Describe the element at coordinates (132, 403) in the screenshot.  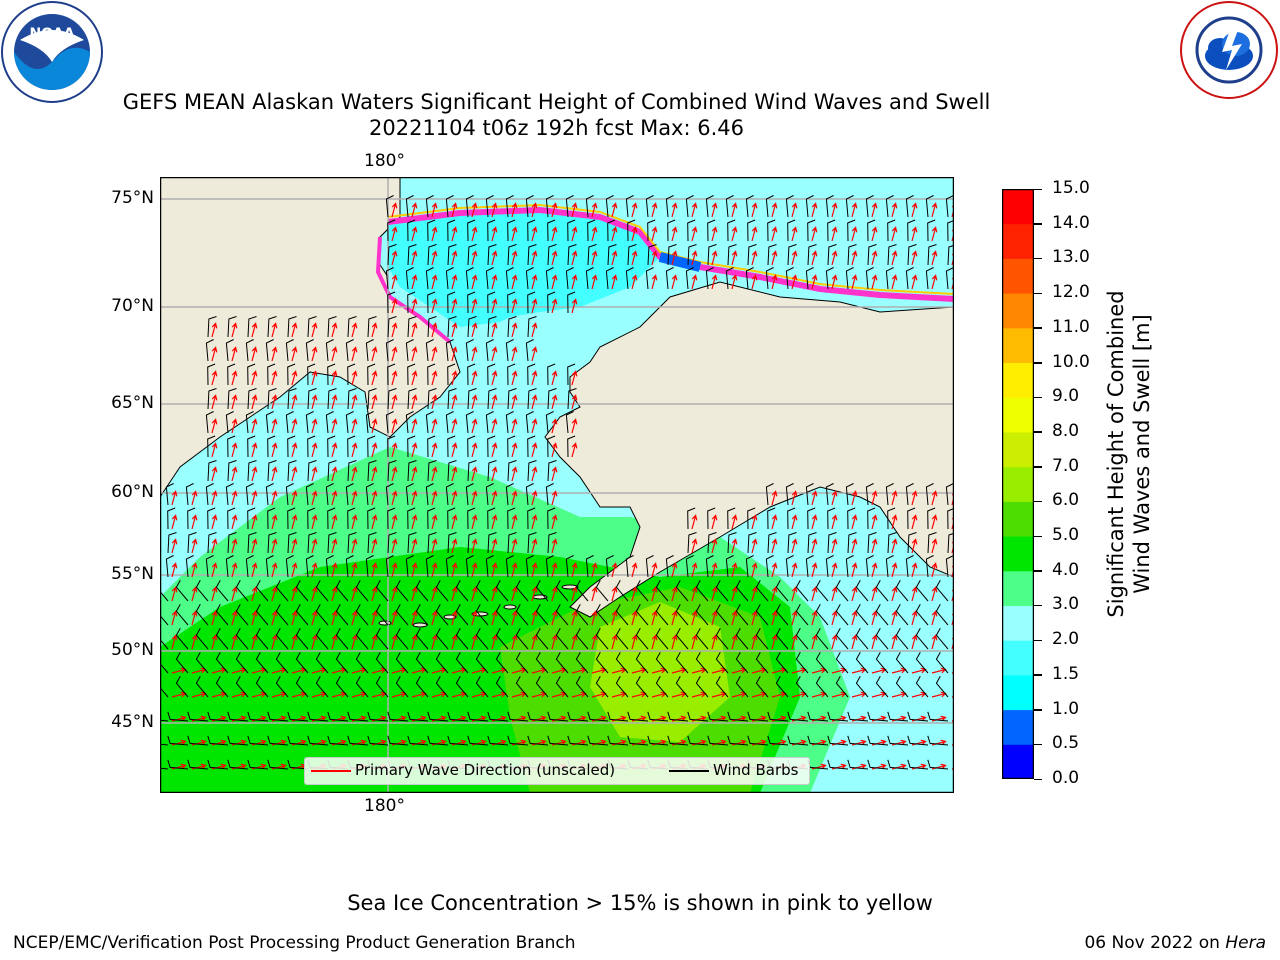
I see `lat-label-65: 65°N` at that location.